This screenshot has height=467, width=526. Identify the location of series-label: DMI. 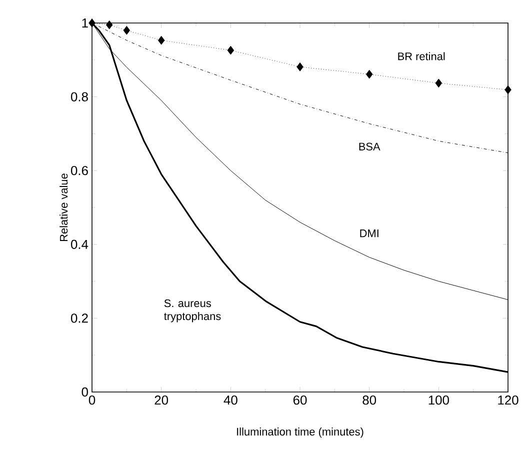
(369, 234).